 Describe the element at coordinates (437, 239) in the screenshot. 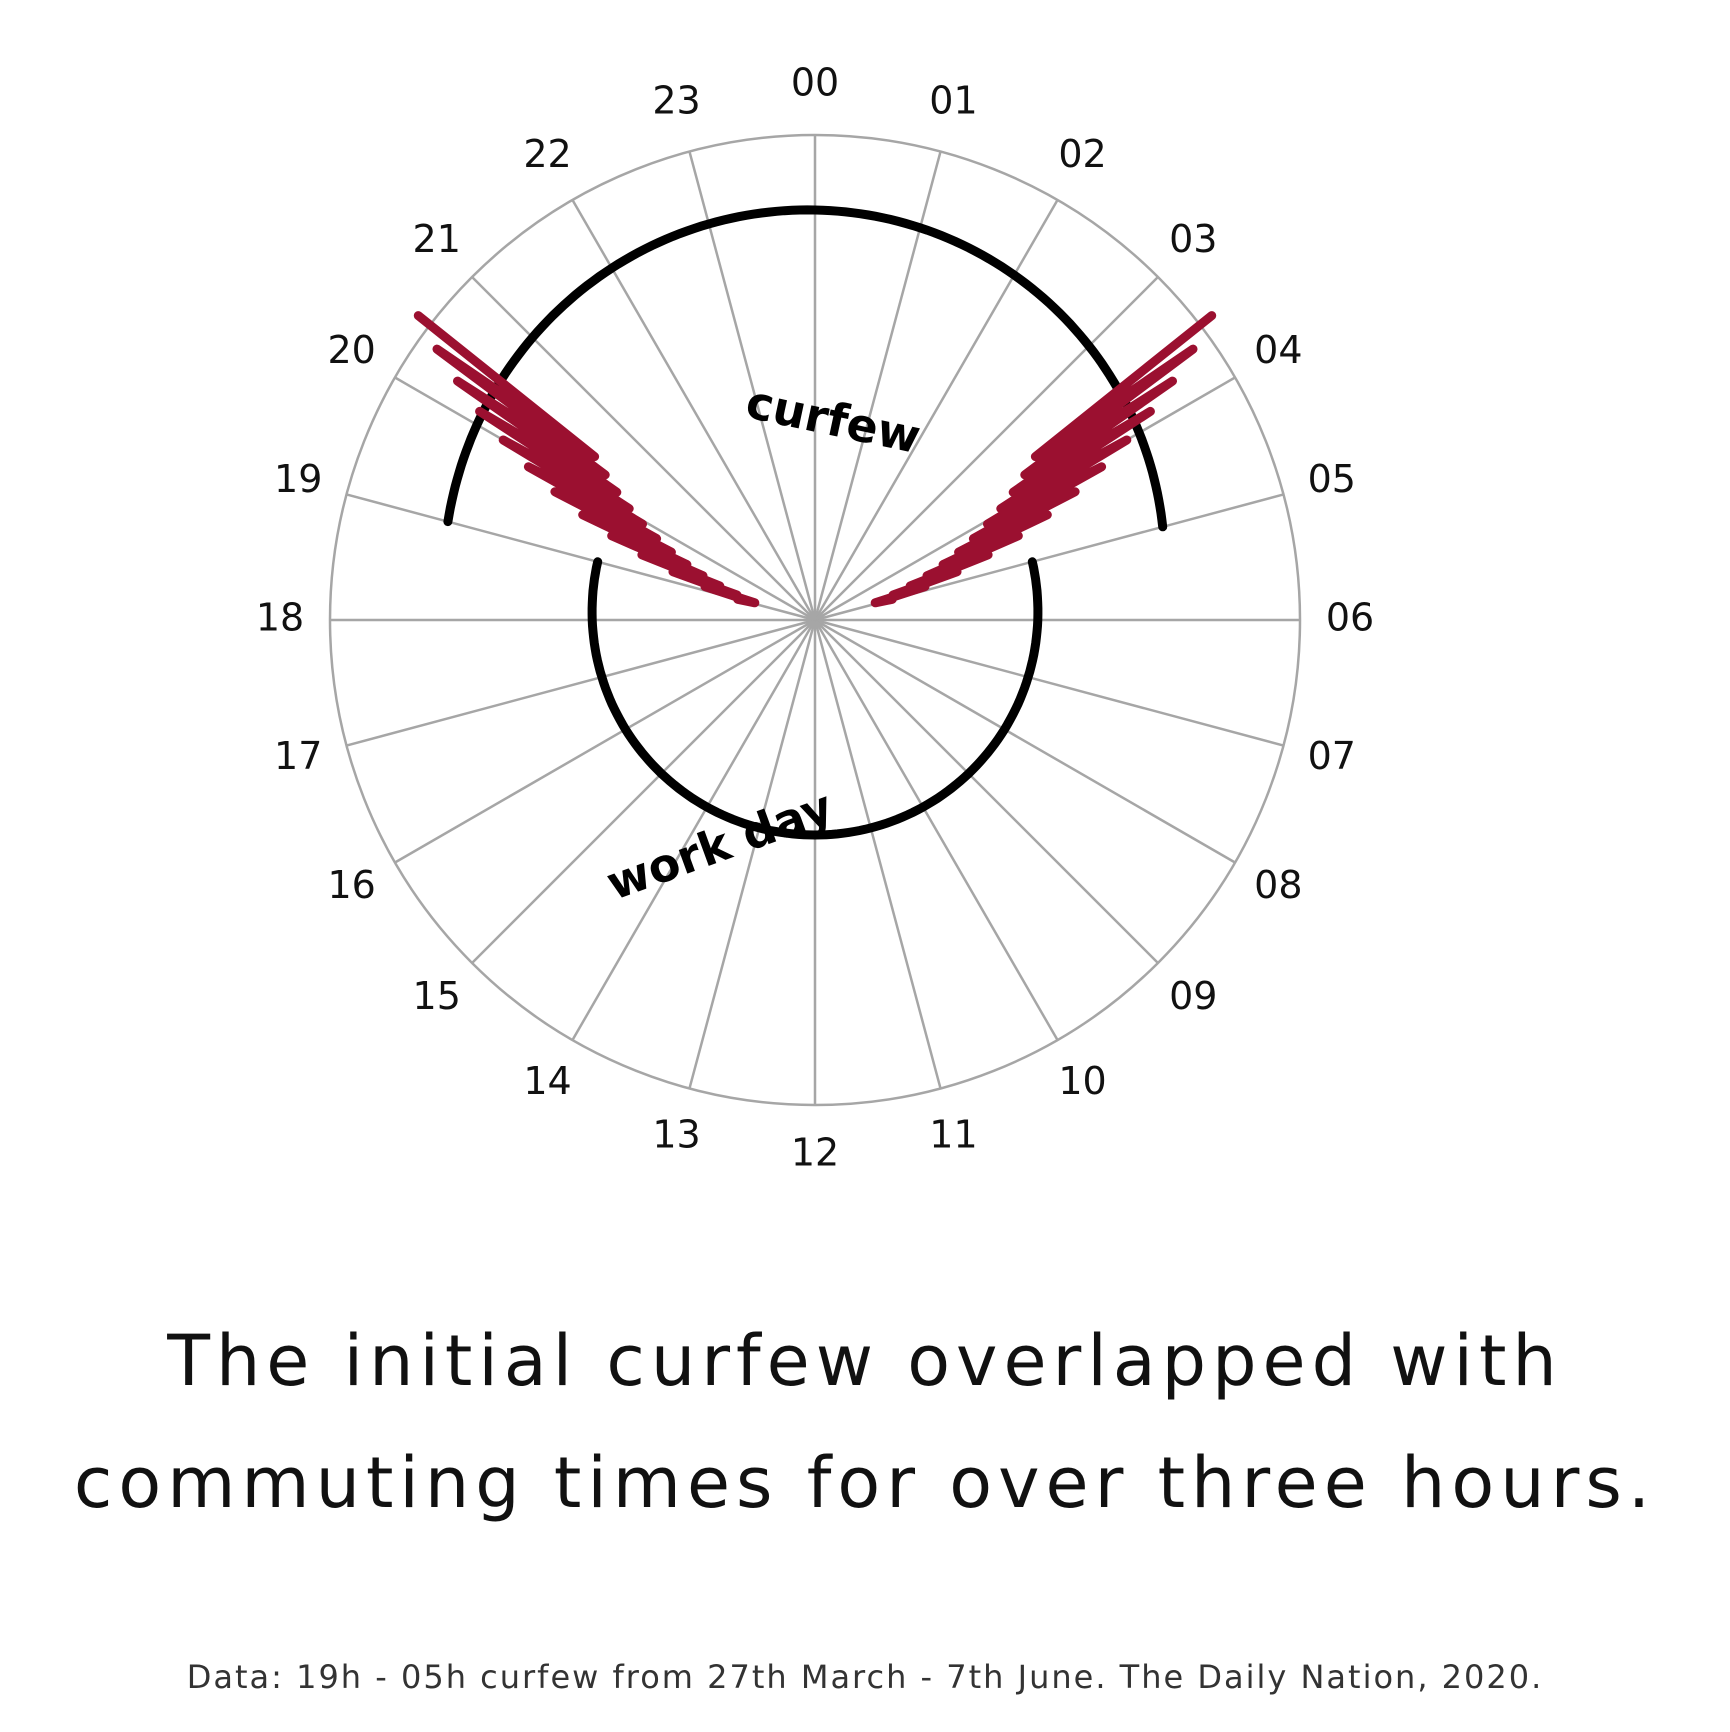

I see `hour-label: 21` at that location.